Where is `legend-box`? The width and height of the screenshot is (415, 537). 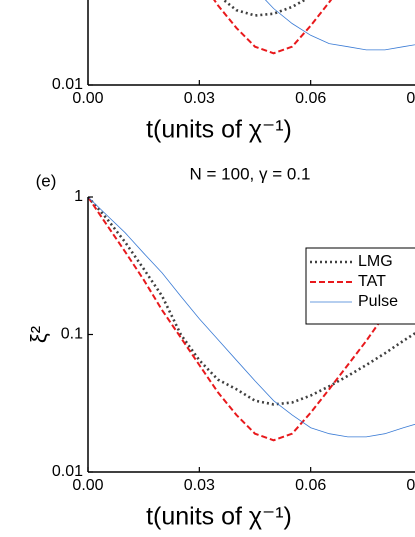 legend-box is located at coordinates (360, 286).